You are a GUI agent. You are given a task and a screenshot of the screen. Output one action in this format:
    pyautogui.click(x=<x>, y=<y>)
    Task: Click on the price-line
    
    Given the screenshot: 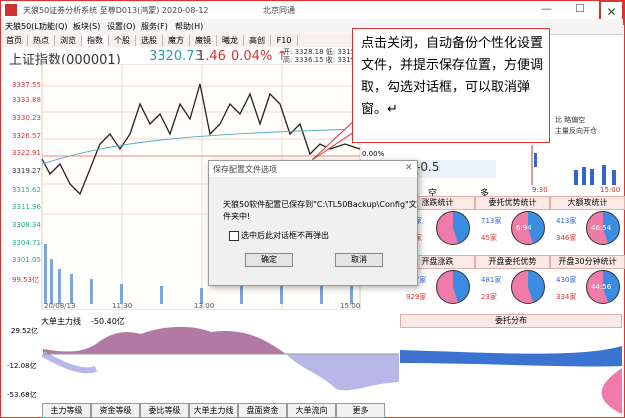 What is the action you would take?
    pyautogui.click(x=201, y=139)
    